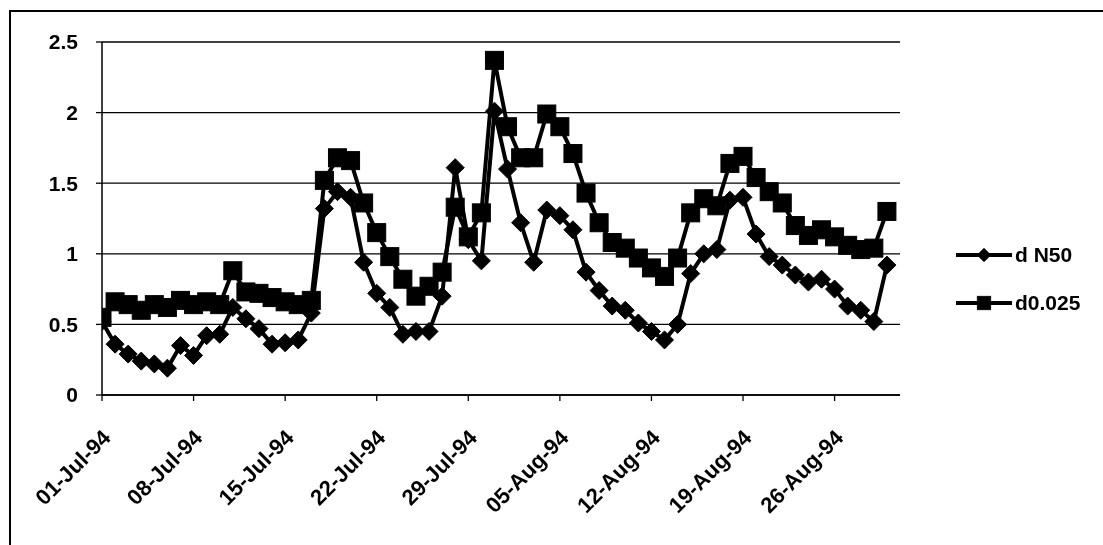 This screenshot has height=545, width=1103. I want to click on legend-label: d0.025, so click(1048, 303).